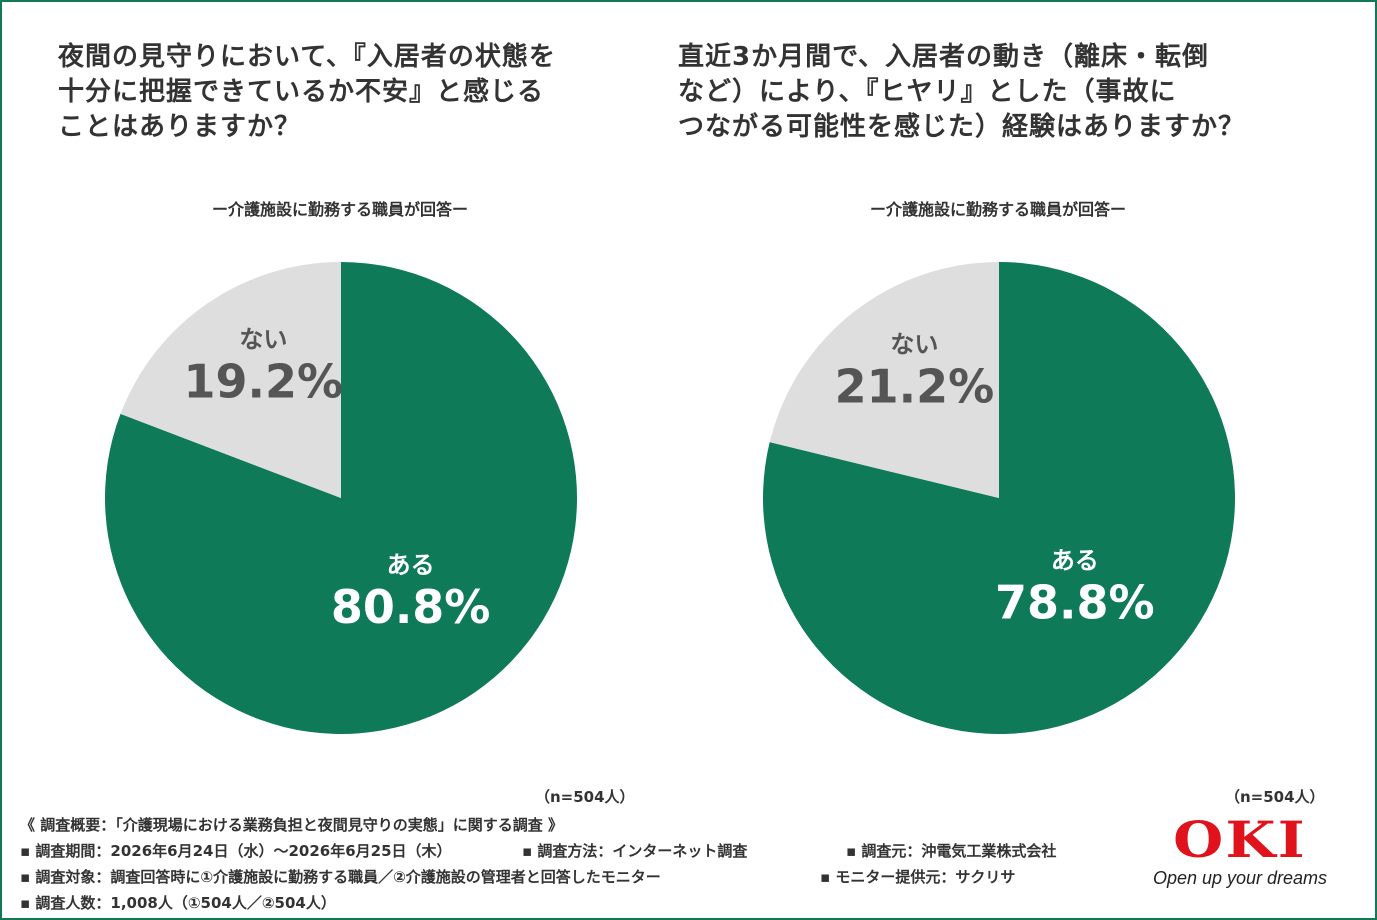 Image resolution: width=1377 pixels, height=920 pixels. I want to click on left-slice-label-no: ない, so click(263, 339).